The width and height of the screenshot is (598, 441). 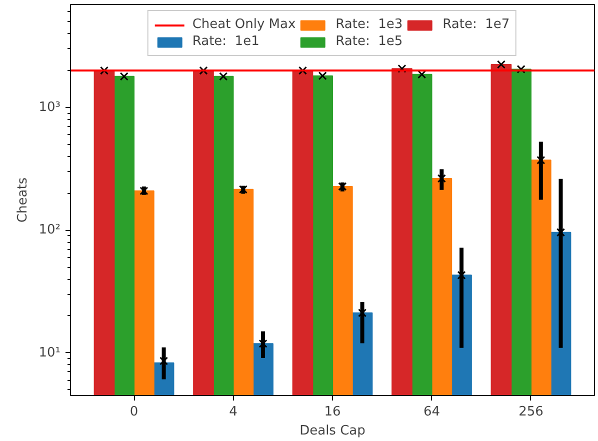 What do you see at coordinates (49, 107) in the screenshot?
I see `y-tick-label: 10³` at bounding box center [49, 107].